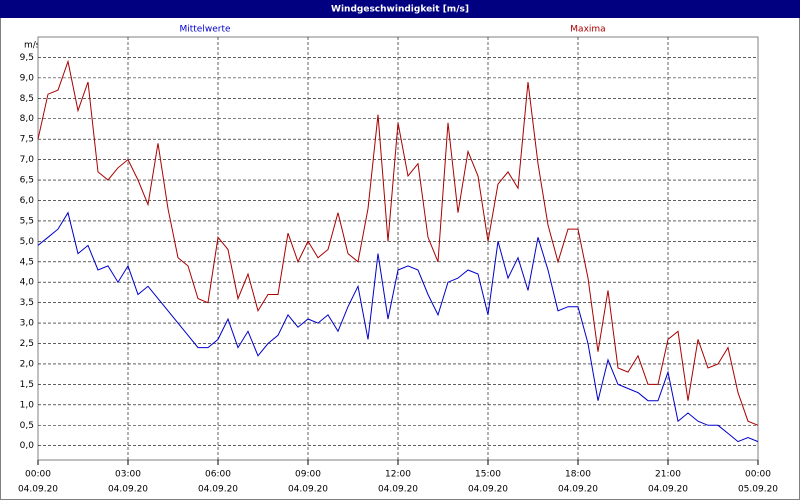 This screenshot has height=500, width=800. What do you see at coordinates (27, 283) in the screenshot?
I see `y-tick-label: 4,0` at bounding box center [27, 283].